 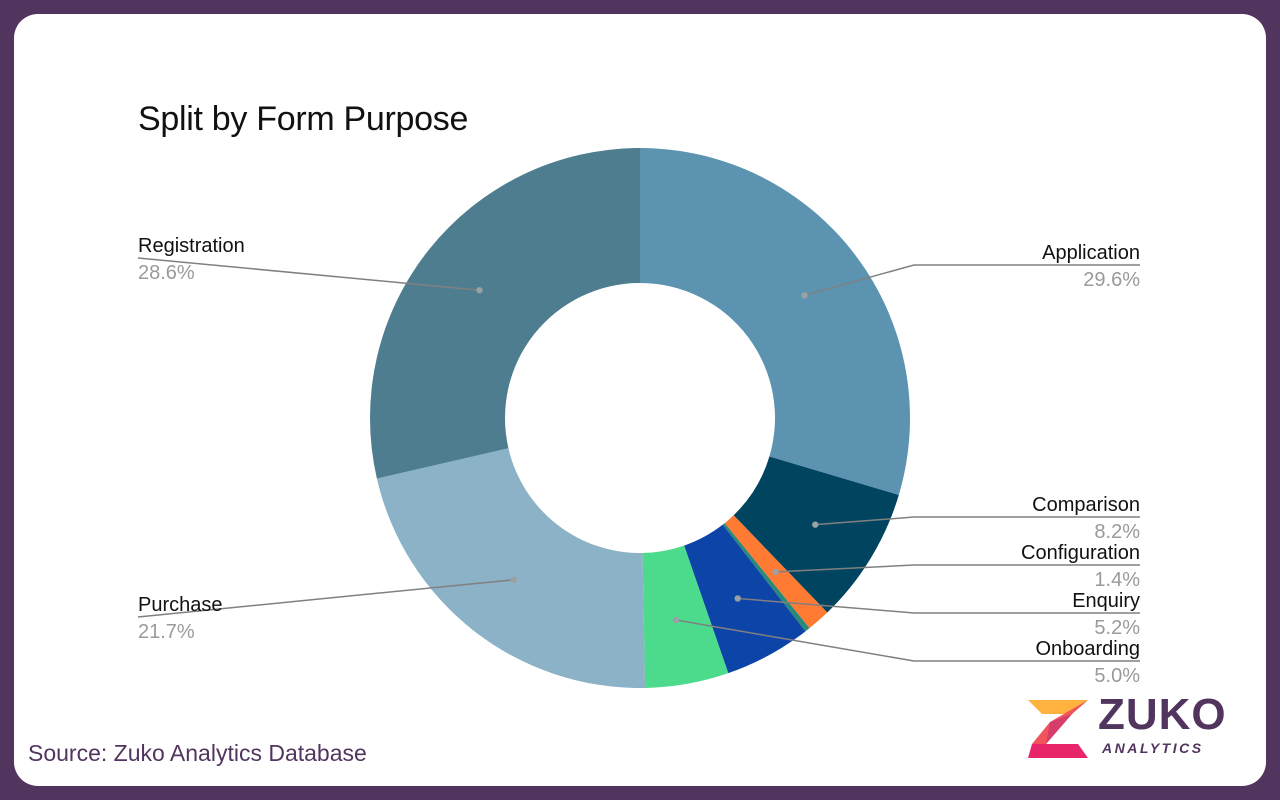 What do you see at coordinates (504, 313) in the screenshot?
I see `slice-registration` at bounding box center [504, 313].